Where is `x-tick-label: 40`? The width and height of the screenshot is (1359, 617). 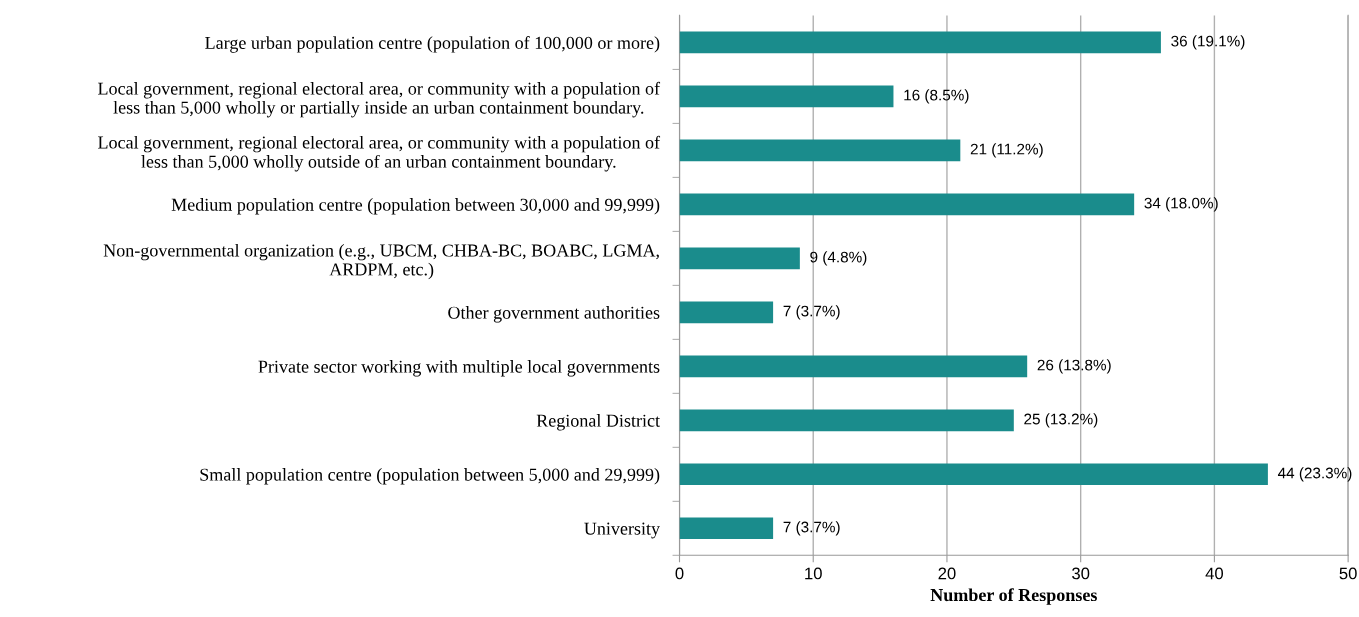 x-tick-label: 40 is located at coordinates (1214, 573).